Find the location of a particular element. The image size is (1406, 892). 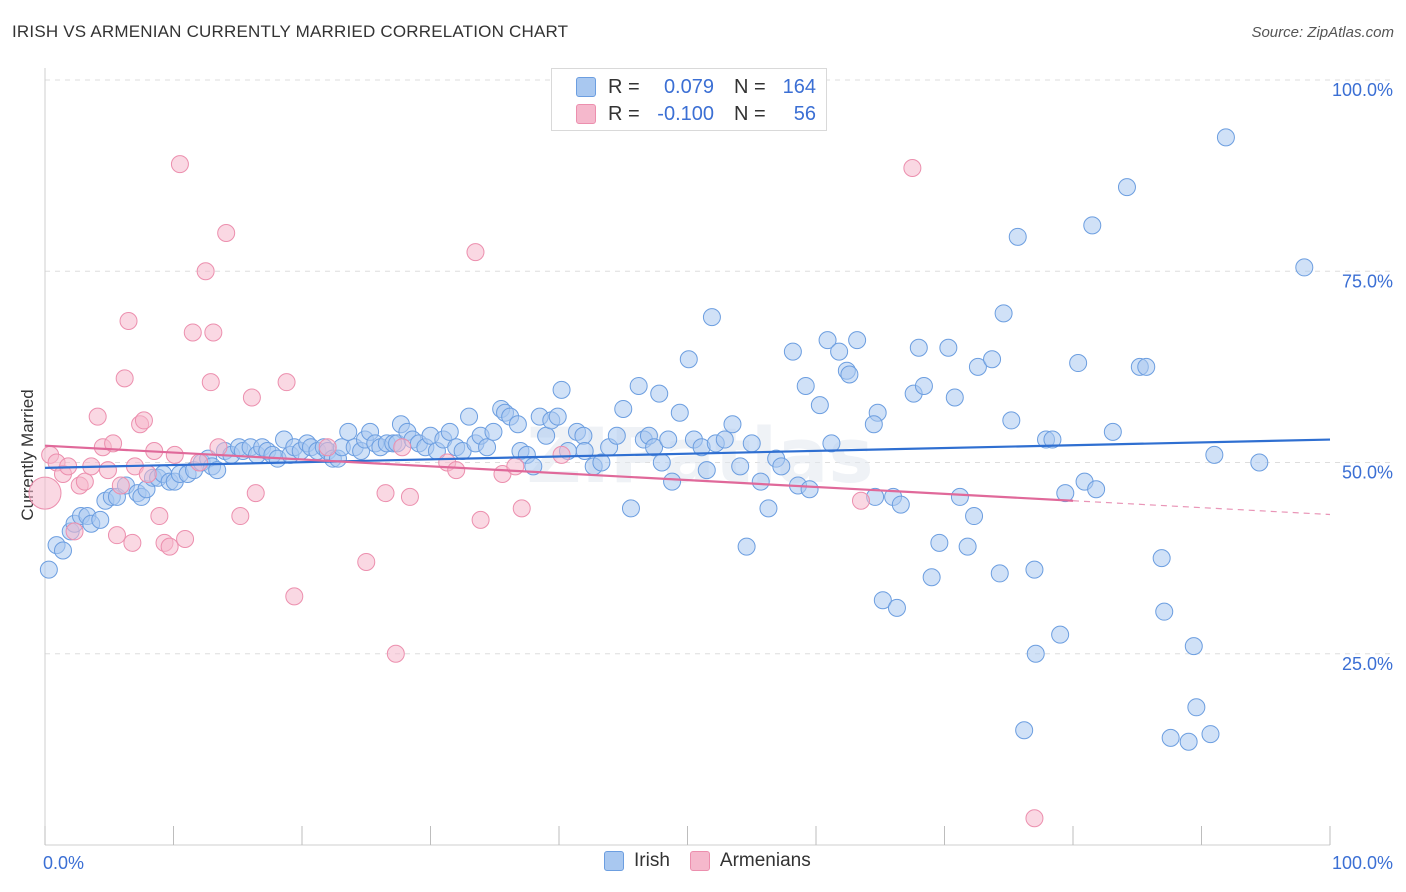

legend-item-armenians: Armenians is located at coordinates (750, 861).